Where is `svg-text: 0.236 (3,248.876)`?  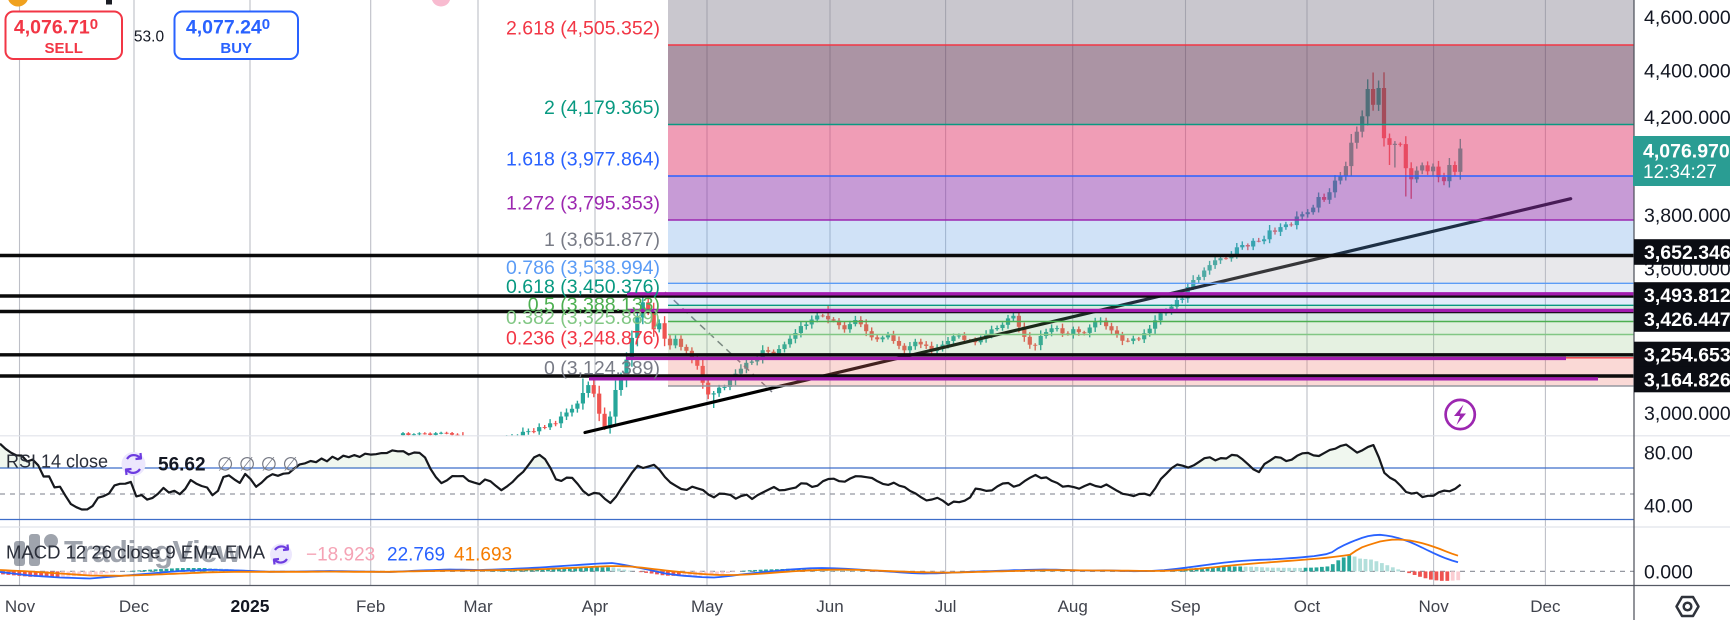
svg-text: 0.236 (3,248.876) is located at coordinates (583, 339).